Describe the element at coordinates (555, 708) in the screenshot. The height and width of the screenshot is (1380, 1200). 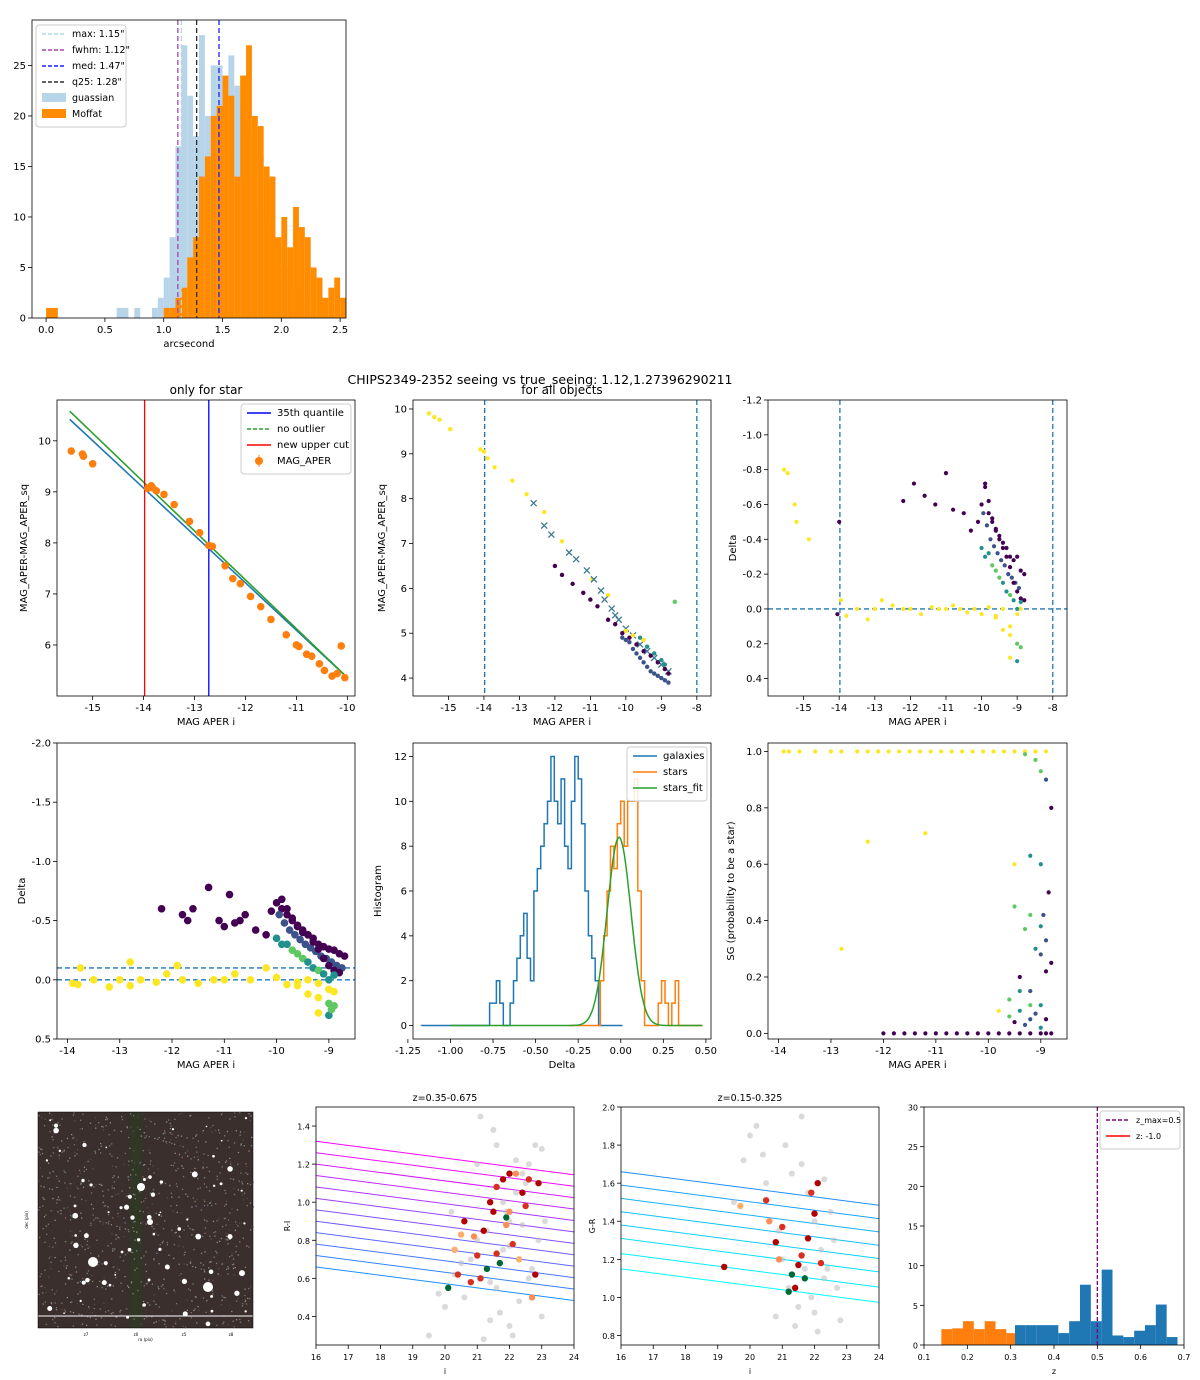
I see `p3-xtick-label: -12` at that location.